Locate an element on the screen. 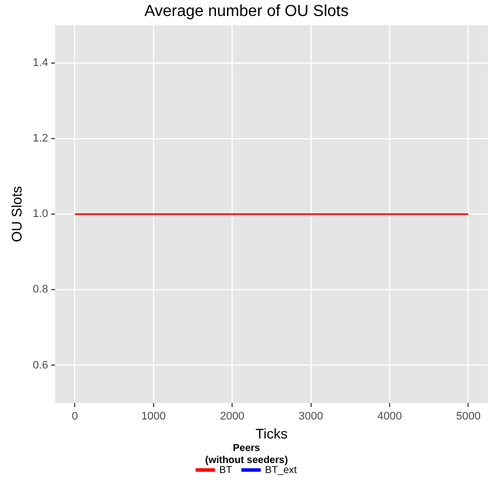  legend-label: BT_ext is located at coordinates (281, 470).